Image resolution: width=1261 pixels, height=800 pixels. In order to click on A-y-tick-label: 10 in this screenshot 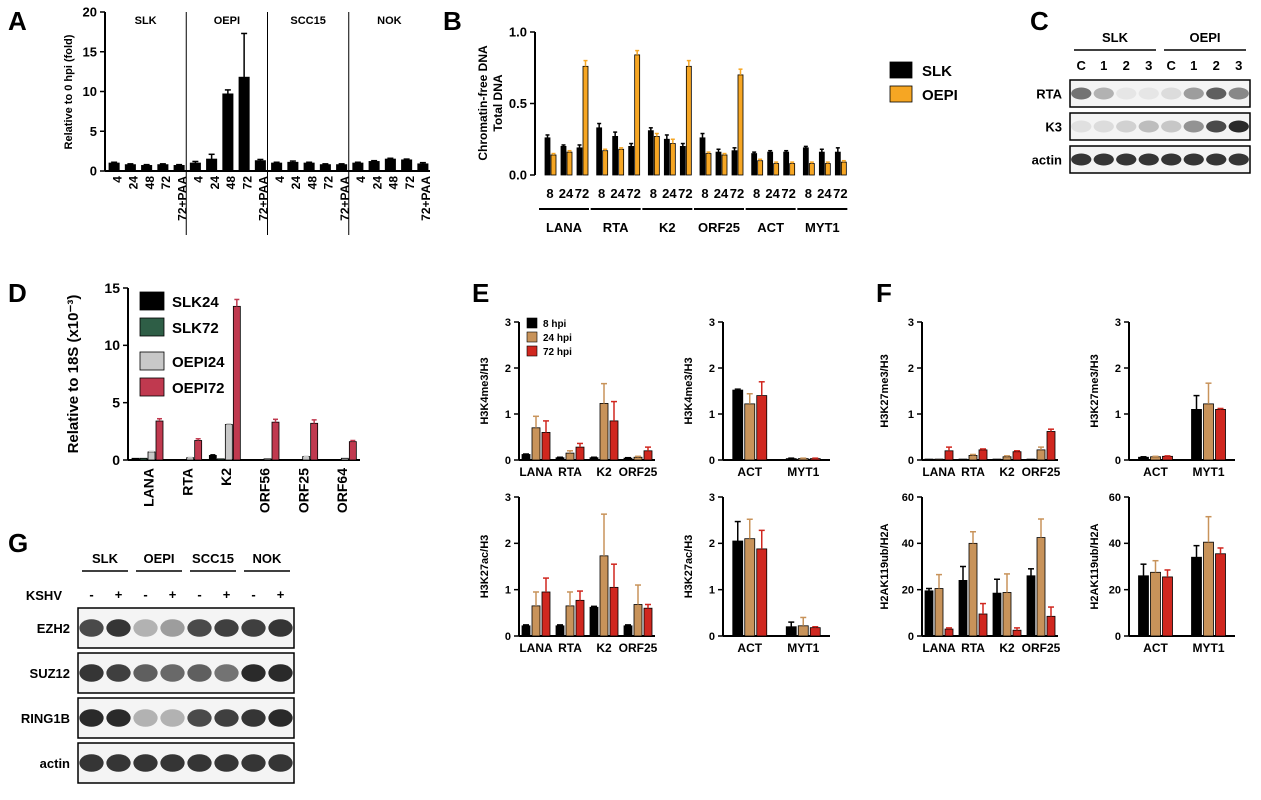, I will do `click(90, 91)`.